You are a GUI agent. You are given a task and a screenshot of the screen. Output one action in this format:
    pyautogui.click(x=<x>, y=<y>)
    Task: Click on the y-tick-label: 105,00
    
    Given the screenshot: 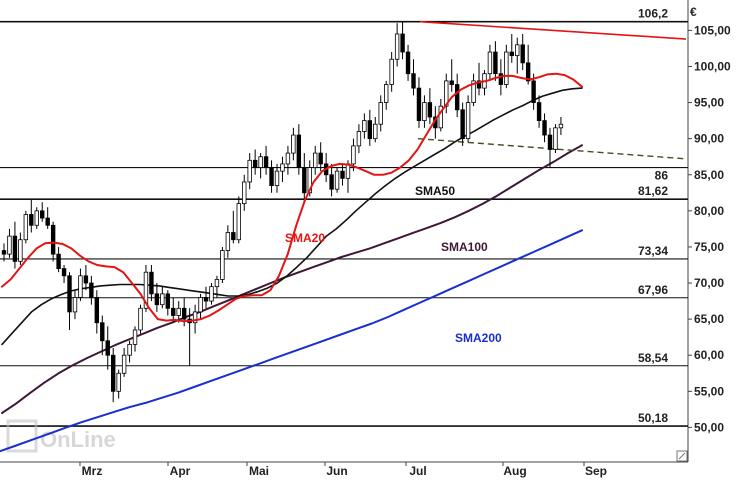 What is the action you would take?
    pyautogui.click(x=712, y=30)
    